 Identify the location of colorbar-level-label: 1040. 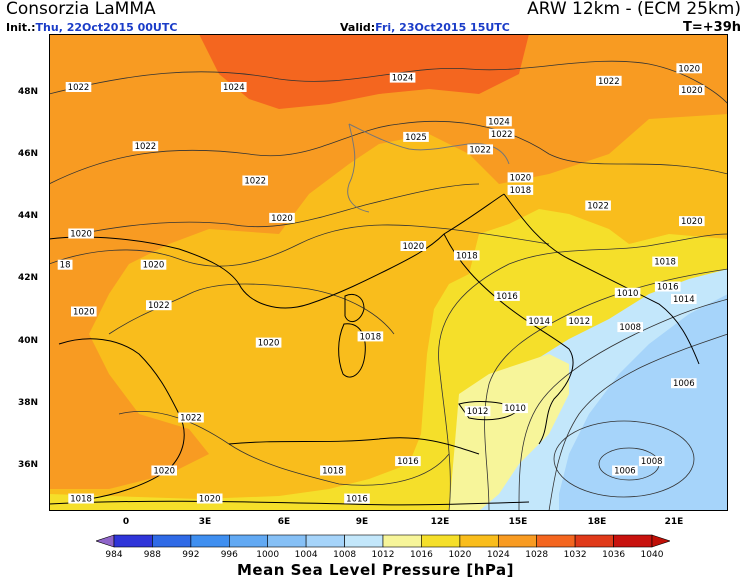
(652, 555).